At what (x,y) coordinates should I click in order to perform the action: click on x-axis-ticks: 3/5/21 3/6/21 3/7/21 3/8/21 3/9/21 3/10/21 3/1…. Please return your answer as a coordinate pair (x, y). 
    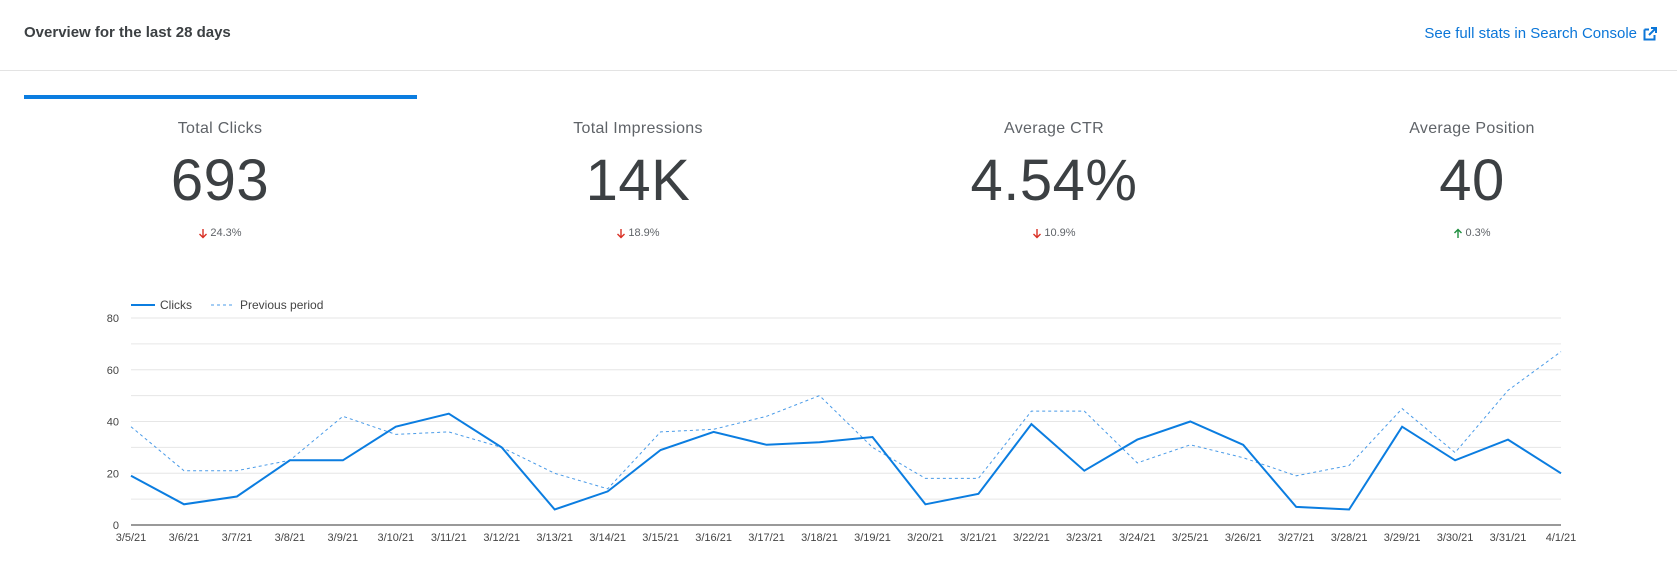
    Looking at the image, I should click on (846, 538).